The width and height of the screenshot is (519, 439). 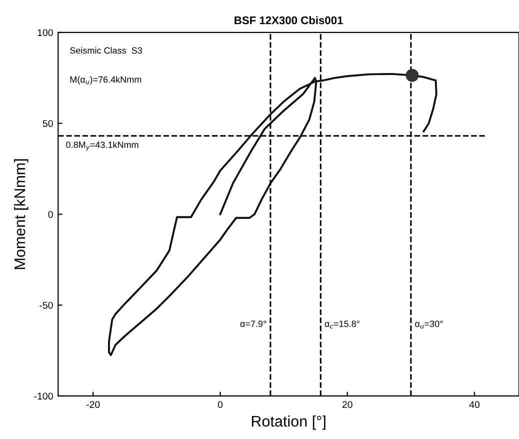 I want to click on x-tick-label: 0, so click(x=220, y=404).